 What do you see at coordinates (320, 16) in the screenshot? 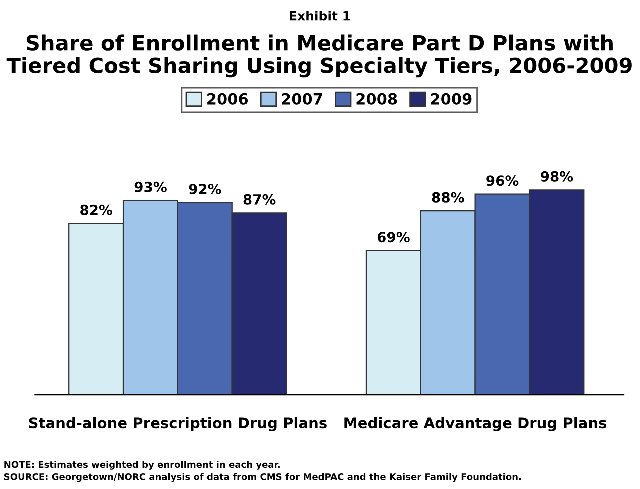
I see `chart-subtitle: Exhibit 1` at bounding box center [320, 16].